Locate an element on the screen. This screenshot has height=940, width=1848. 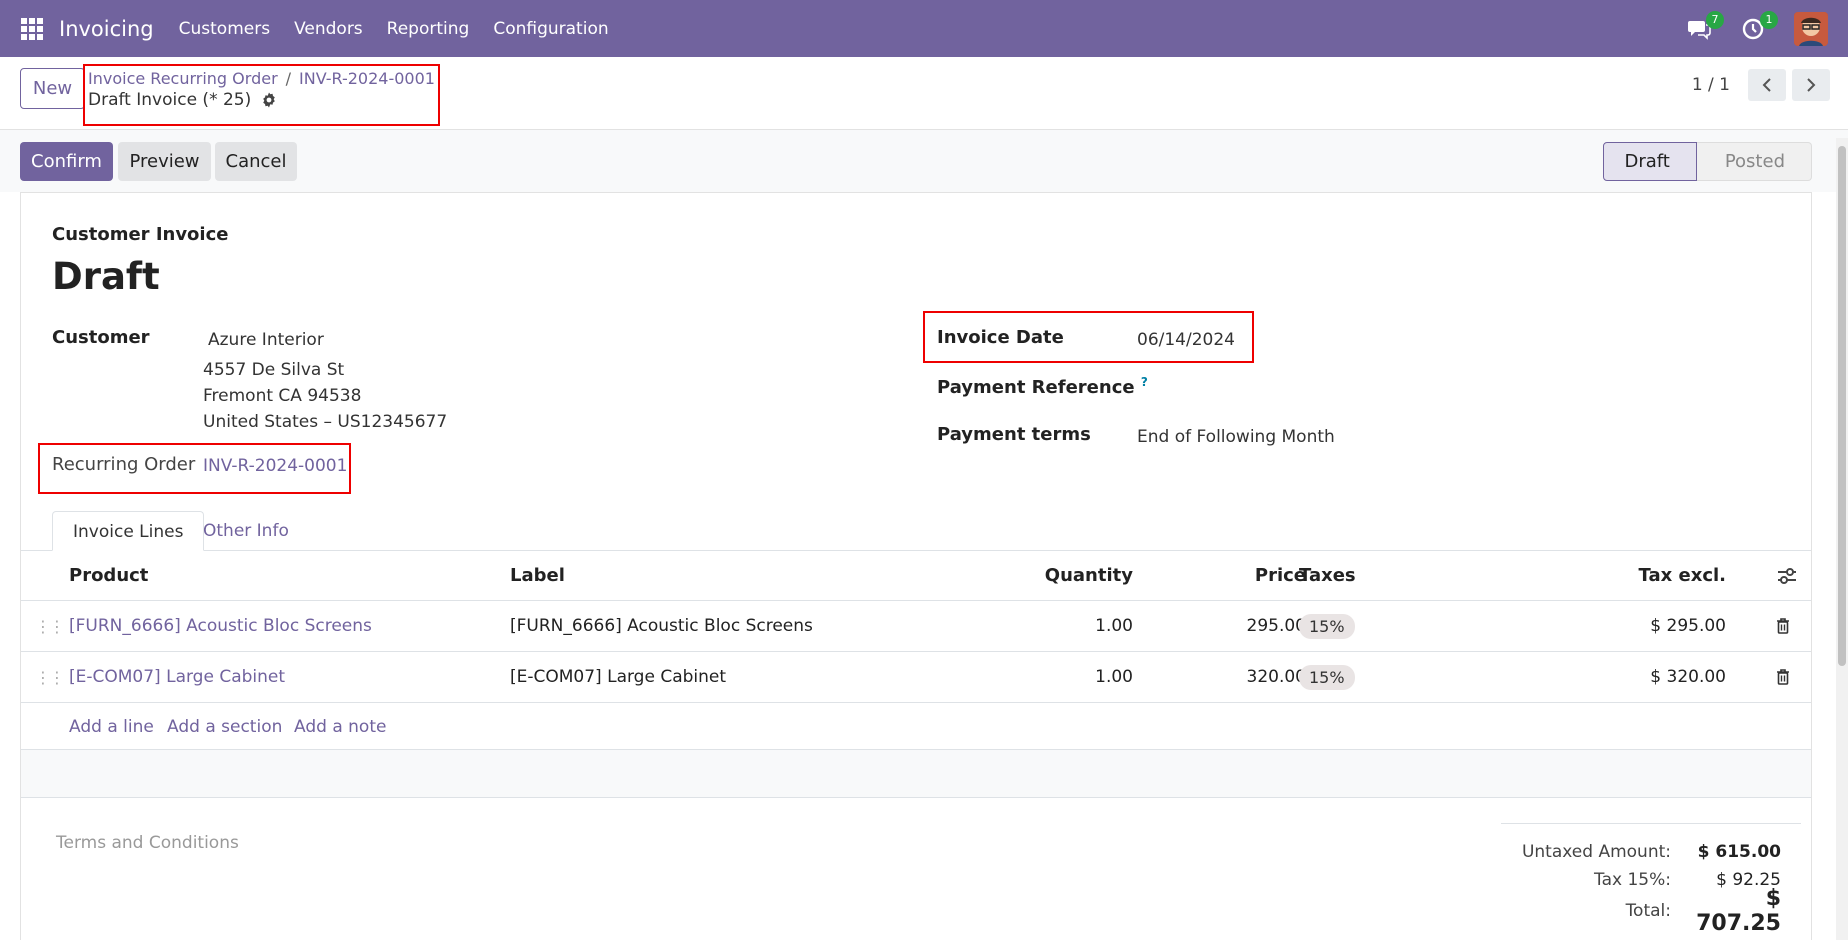
highlight-recurring-order is located at coordinates (194, 468).